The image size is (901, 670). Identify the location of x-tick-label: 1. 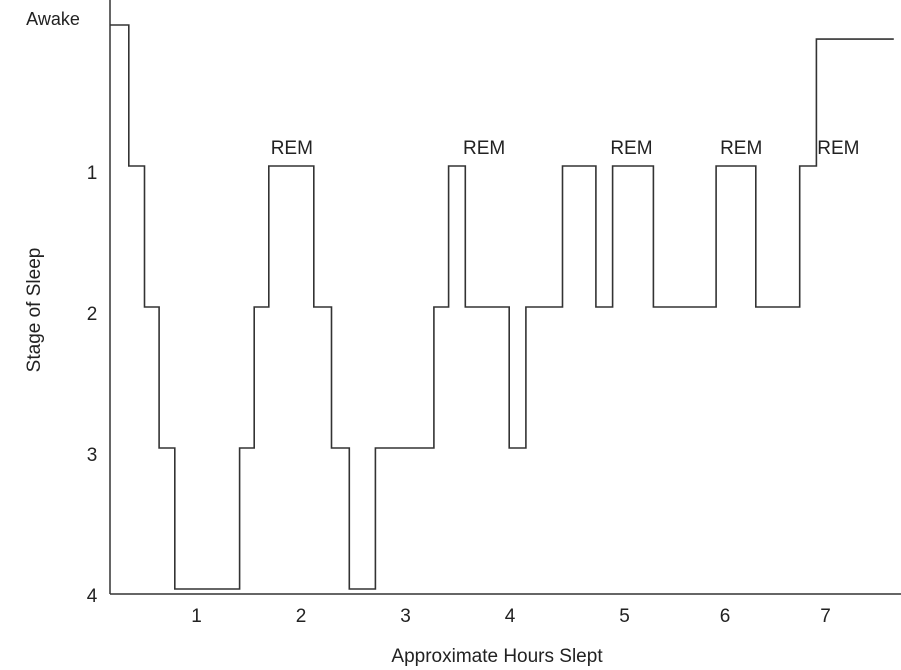
(196, 616).